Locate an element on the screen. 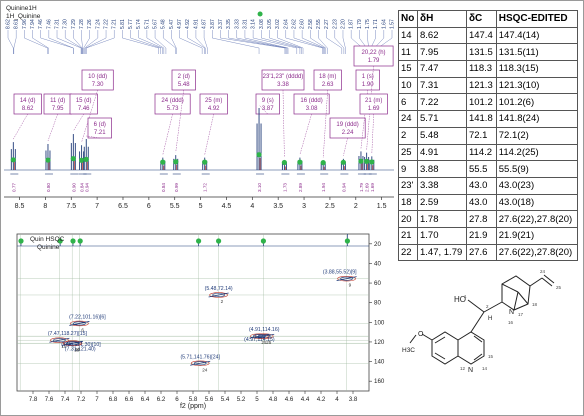 The width and height of the screenshot is (584, 416). peak-list-value: 3.35 is located at coordinates (229, 24).